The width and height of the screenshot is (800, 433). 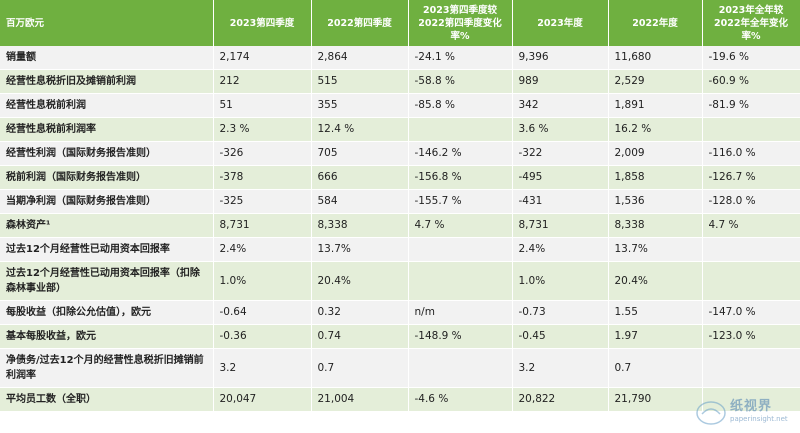 What do you see at coordinates (360, 368) in the screenshot?
I see `cell-q4-2022: 0.7` at bounding box center [360, 368].